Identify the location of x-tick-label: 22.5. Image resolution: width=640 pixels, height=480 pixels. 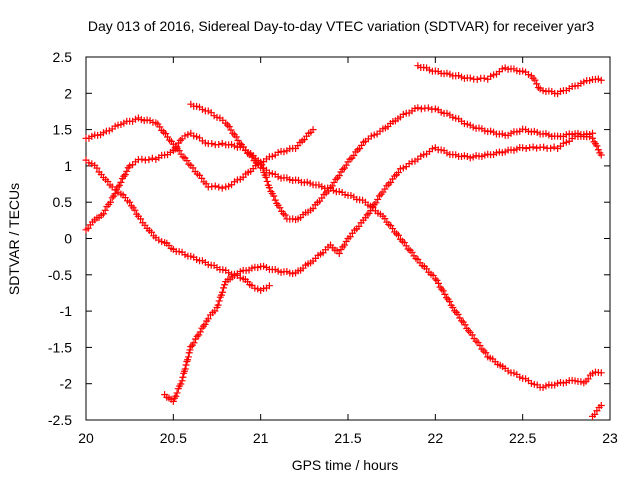
(522, 438).